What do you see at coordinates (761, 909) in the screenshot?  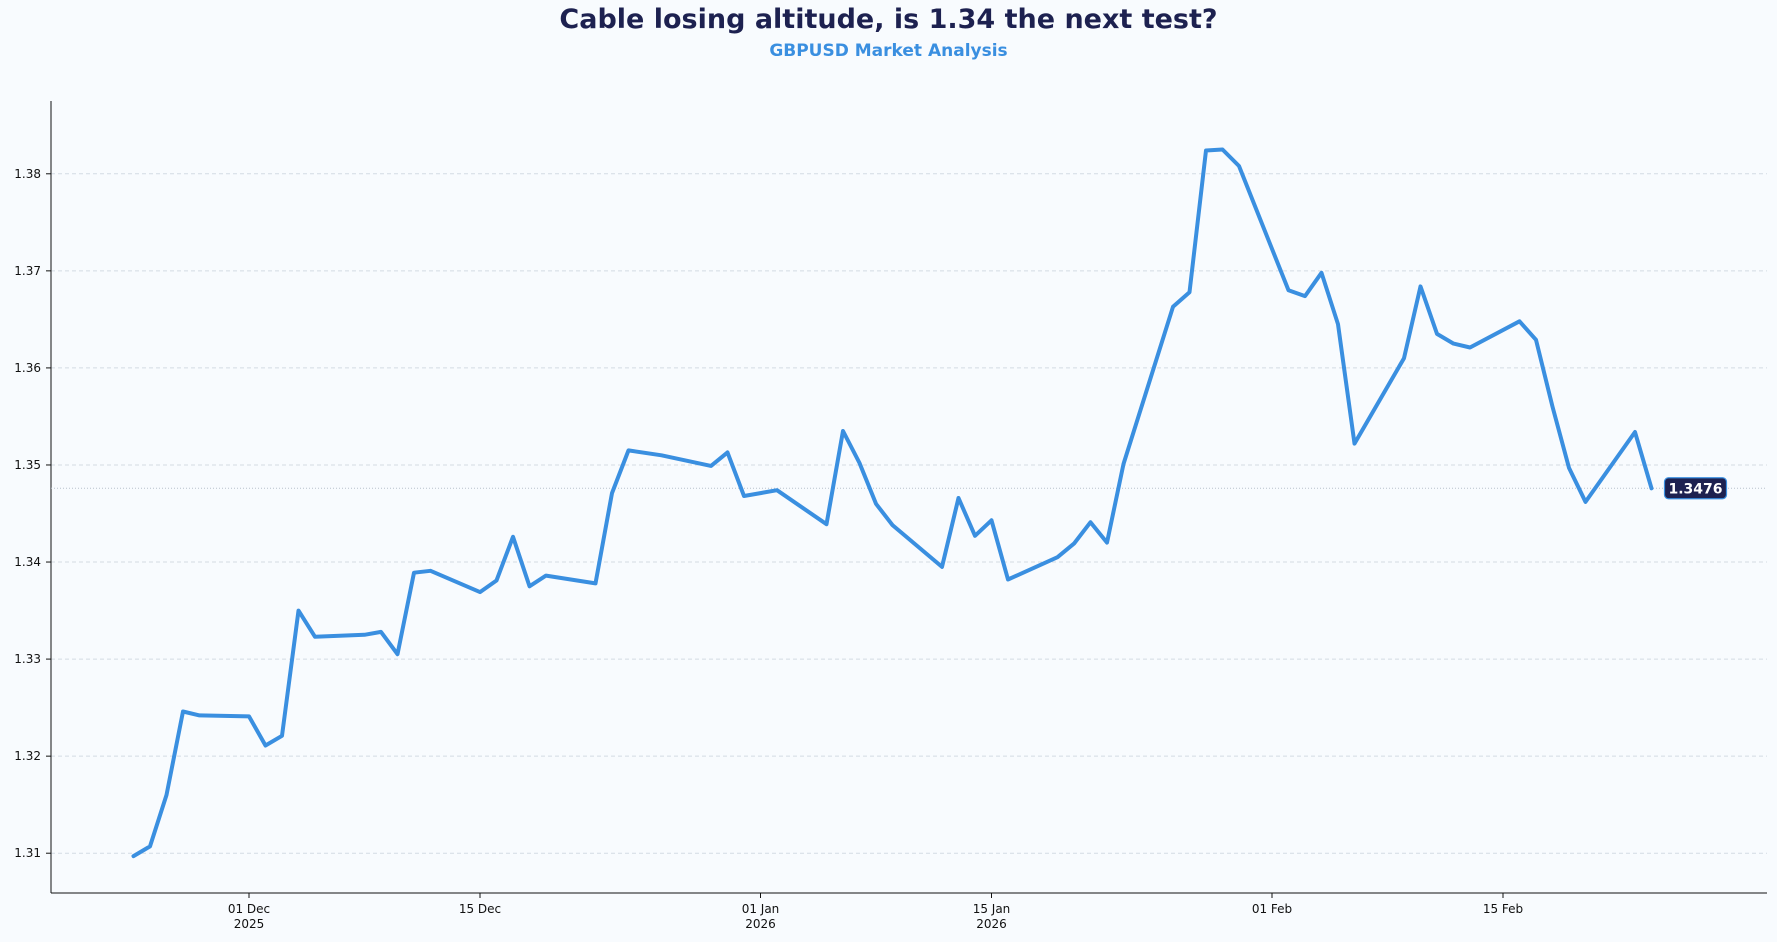 I see `x-tick-label: 01 Jan` at bounding box center [761, 909].